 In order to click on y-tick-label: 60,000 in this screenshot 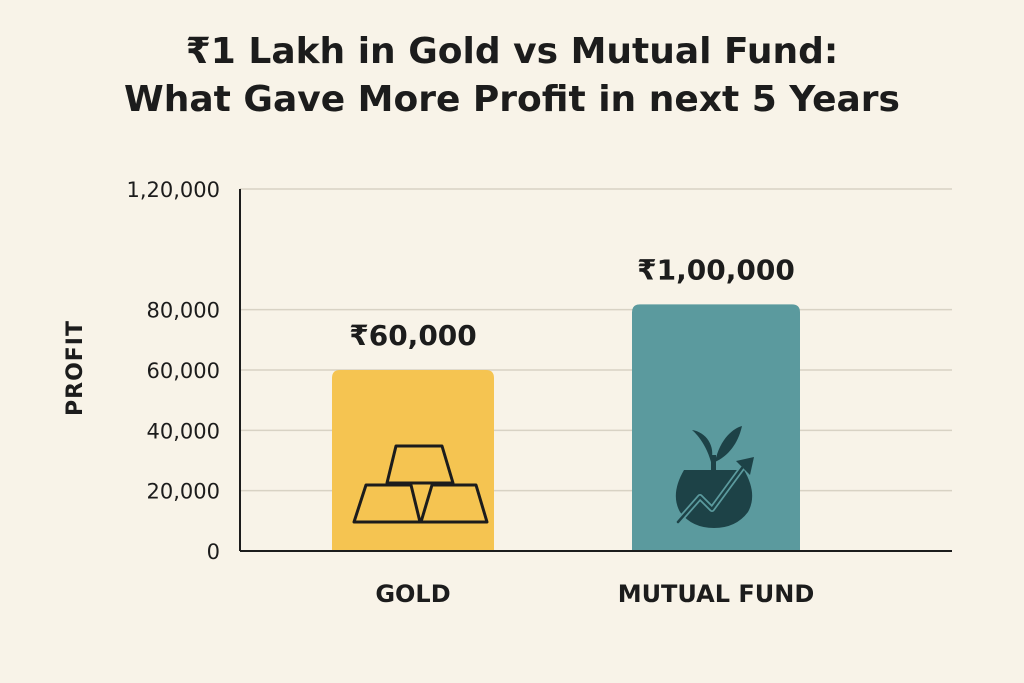, I will do `click(183, 371)`.